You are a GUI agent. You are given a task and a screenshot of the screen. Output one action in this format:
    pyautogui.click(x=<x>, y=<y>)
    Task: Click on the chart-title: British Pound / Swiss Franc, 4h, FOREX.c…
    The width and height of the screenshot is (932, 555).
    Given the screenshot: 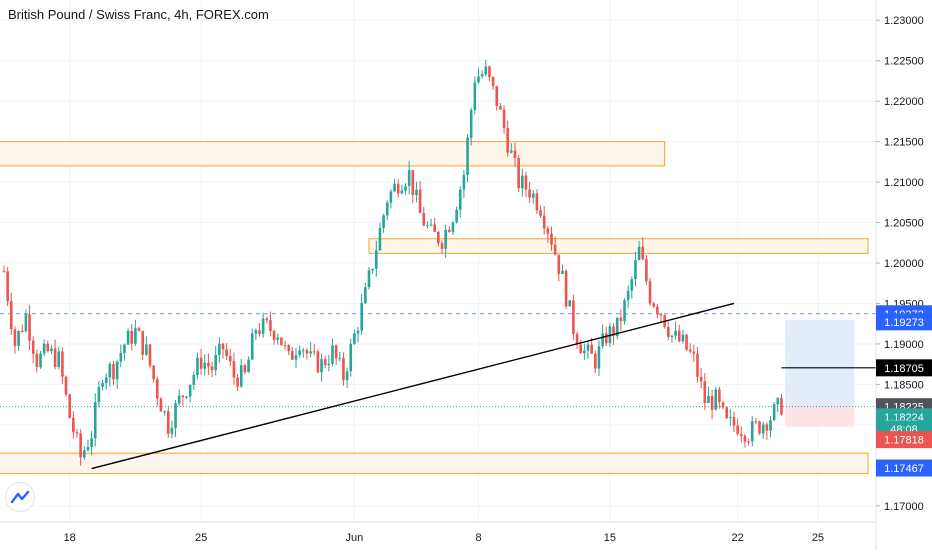 What is the action you would take?
    pyautogui.click(x=138, y=14)
    